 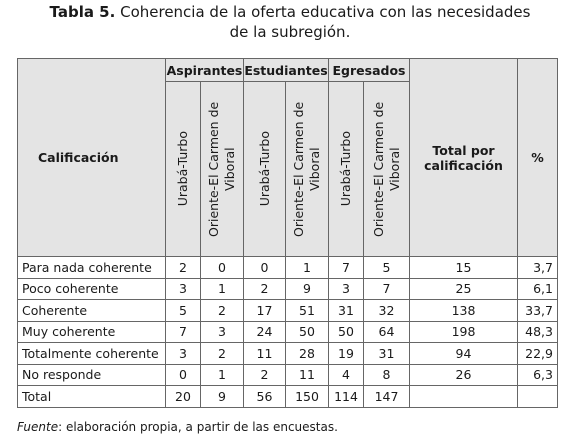 I want to click on cell: 8, so click(x=386, y=374).